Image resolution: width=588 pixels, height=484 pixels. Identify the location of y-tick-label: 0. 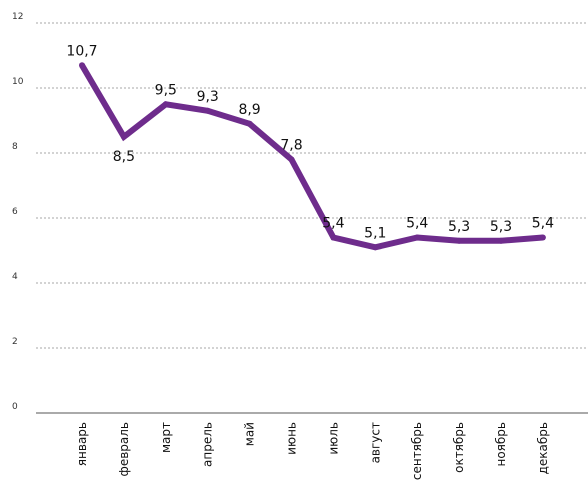
(15, 407).